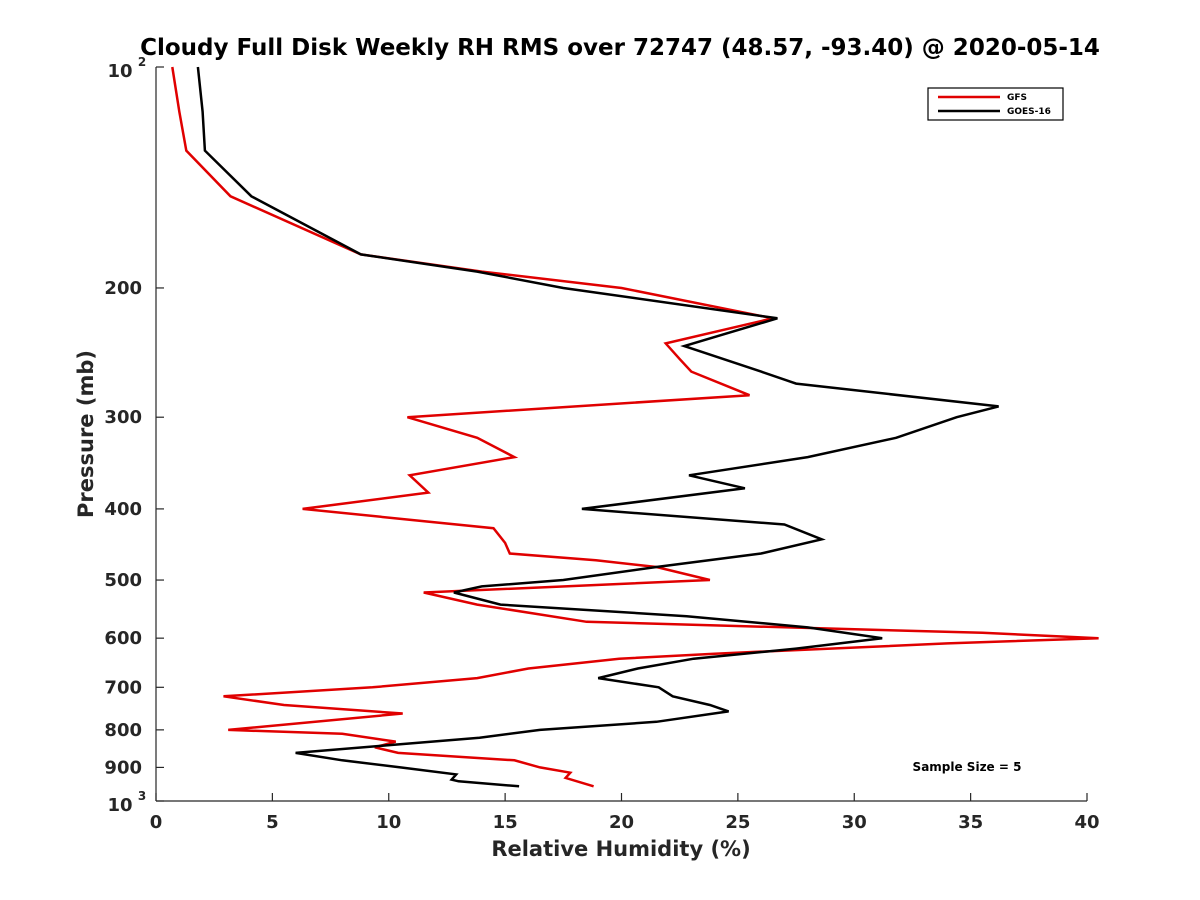 Image resolution: width=1200 pixels, height=900 pixels. Describe the element at coordinates (123, 767) in the screenshot. I see `y-tick-label: 900` at that location.